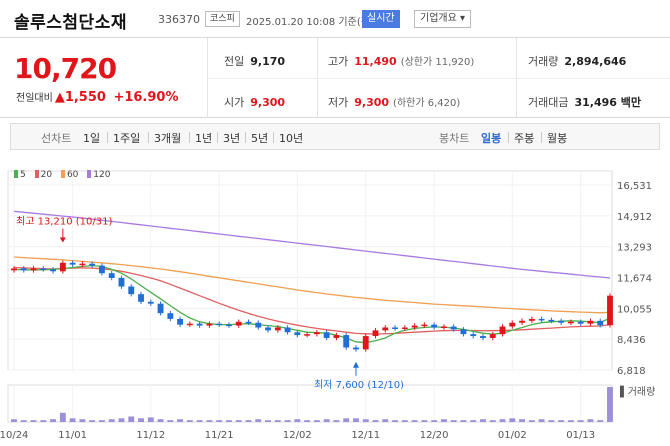 This screenshot has width=670, height=446. What do you see at coordinates (381, 19) in the screenshot?
I see `realtime-button: 실시간` at bounding box center [381, 19].